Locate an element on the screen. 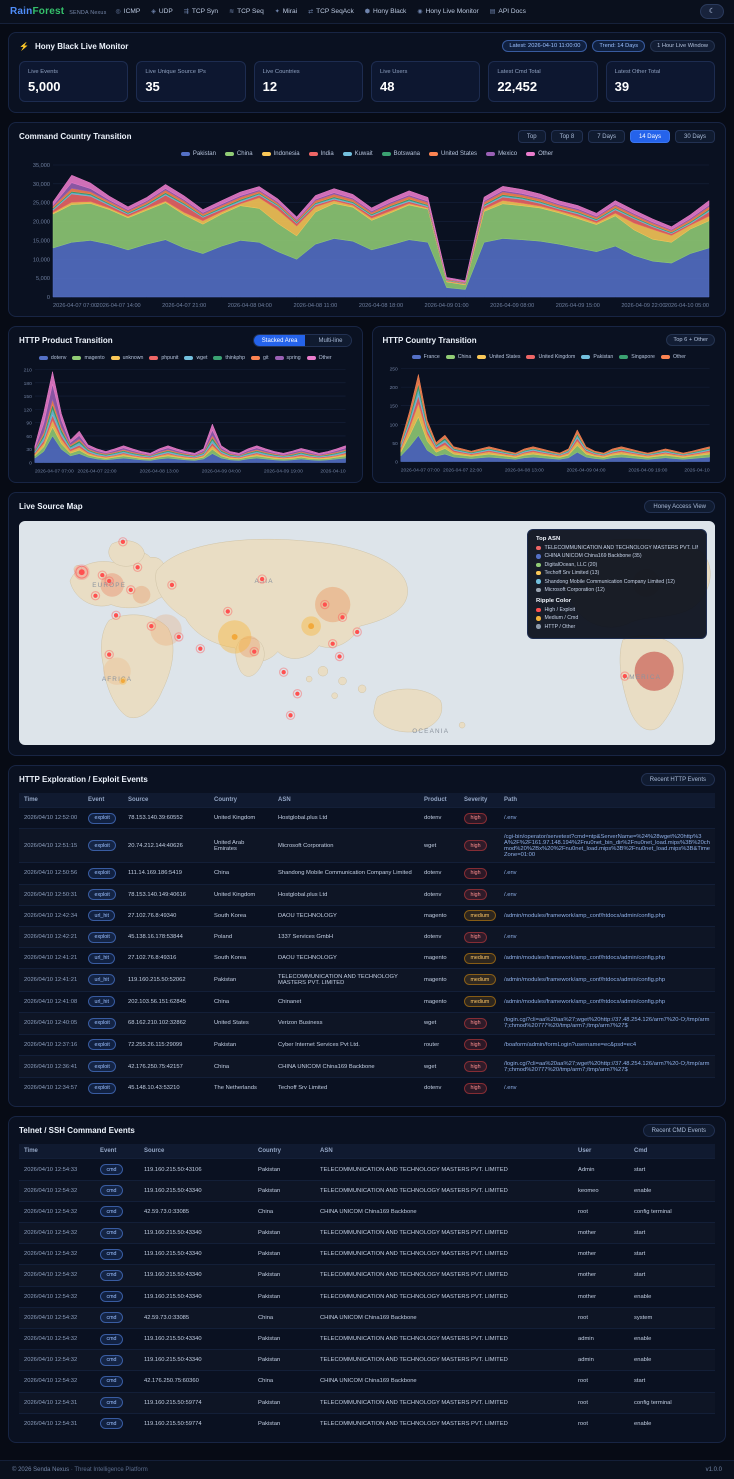 The image size is (734, 1479). legend-item-wget: wget is located at coordinates (195, 358).